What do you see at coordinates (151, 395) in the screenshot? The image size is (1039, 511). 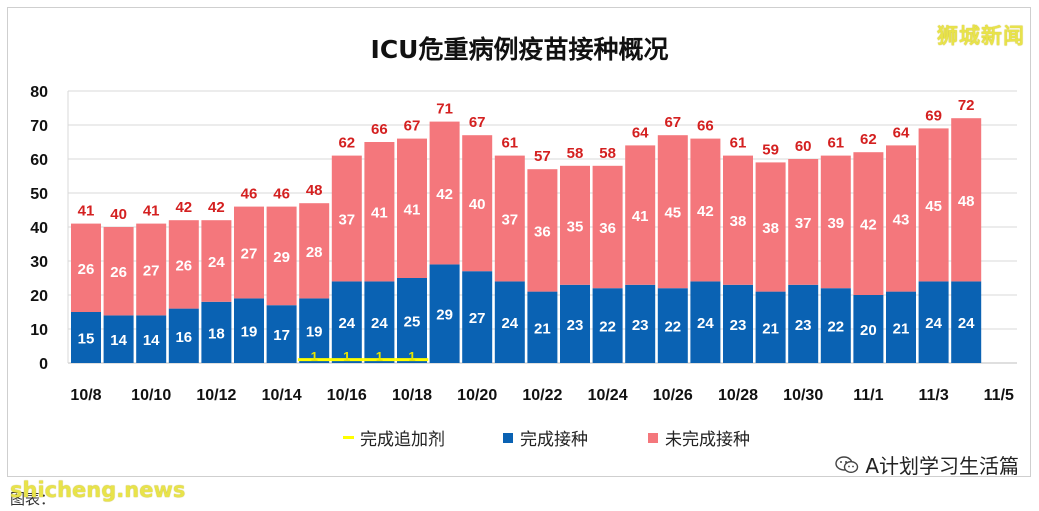 I see `x-tick-label: 10/10` at bounding box center [151, 395].